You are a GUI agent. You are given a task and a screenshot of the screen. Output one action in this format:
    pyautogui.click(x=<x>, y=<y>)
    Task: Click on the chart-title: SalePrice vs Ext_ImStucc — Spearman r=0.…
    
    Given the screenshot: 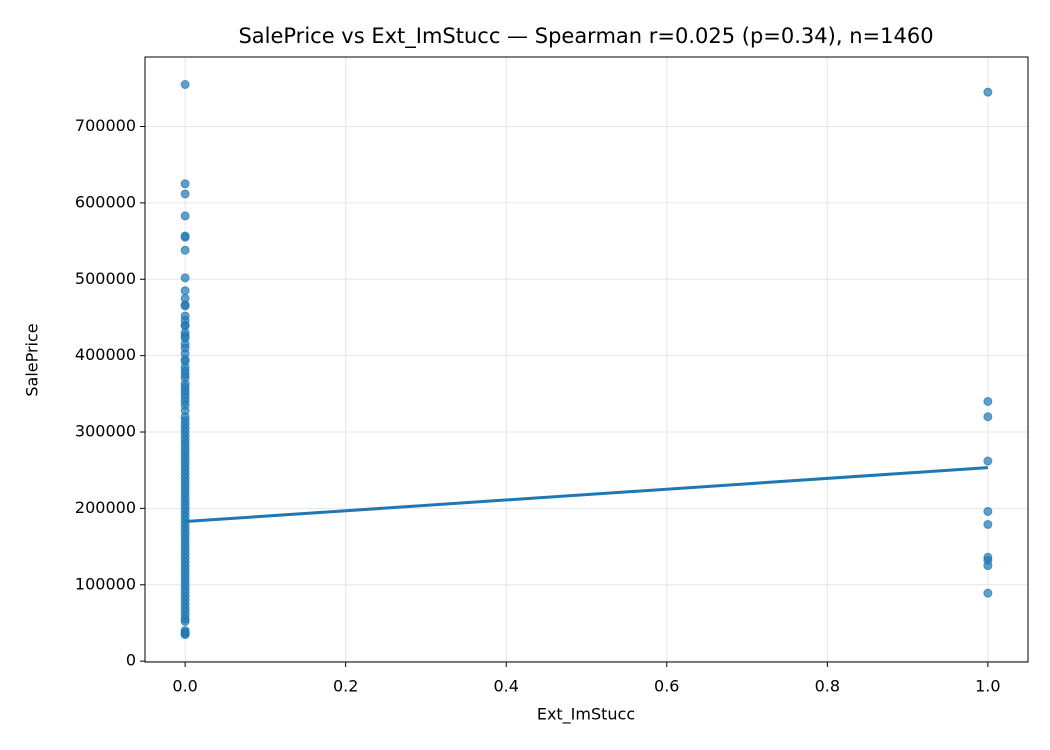 What is the action you would take?
    pyautogui.click(x=585, y=36)
    